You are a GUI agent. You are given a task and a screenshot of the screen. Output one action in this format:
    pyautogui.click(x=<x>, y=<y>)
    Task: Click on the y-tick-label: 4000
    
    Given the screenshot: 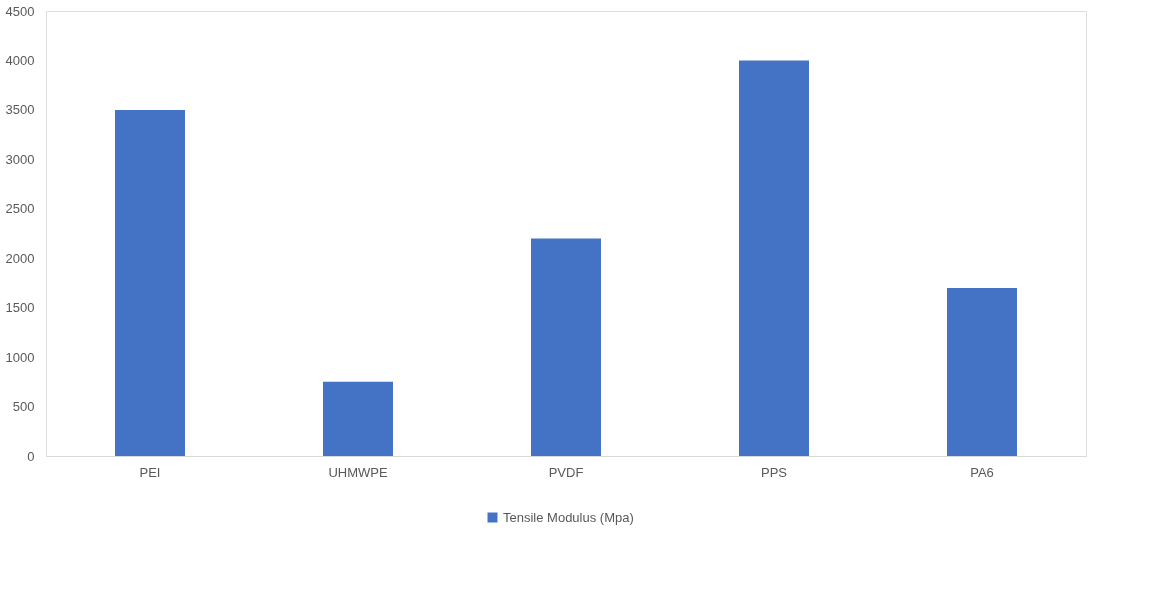 What is the action you would take?
    pyautogui.click(x=20, y=60)
    